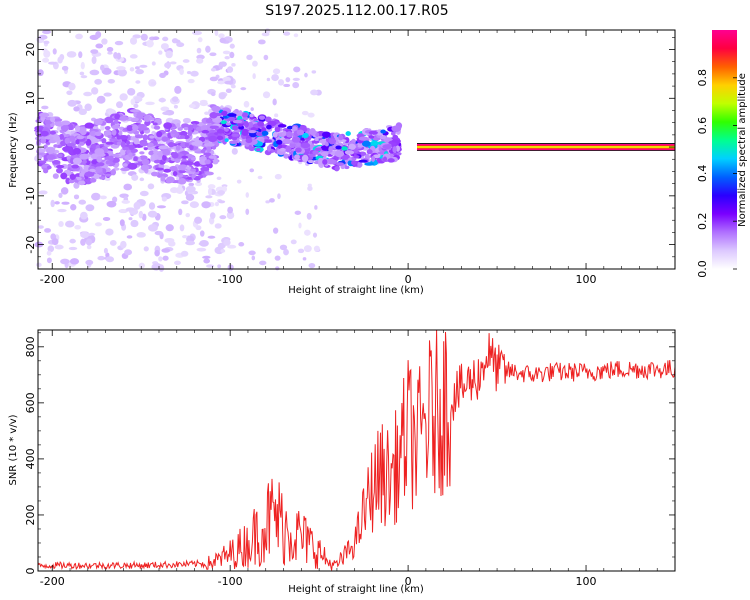 The width and height of the screenshot is (750, 600). Describe the element at coordinates (13, 449) in the screenshot. I see `snr-ylabel: SNR (10 * v/v)` at that location.